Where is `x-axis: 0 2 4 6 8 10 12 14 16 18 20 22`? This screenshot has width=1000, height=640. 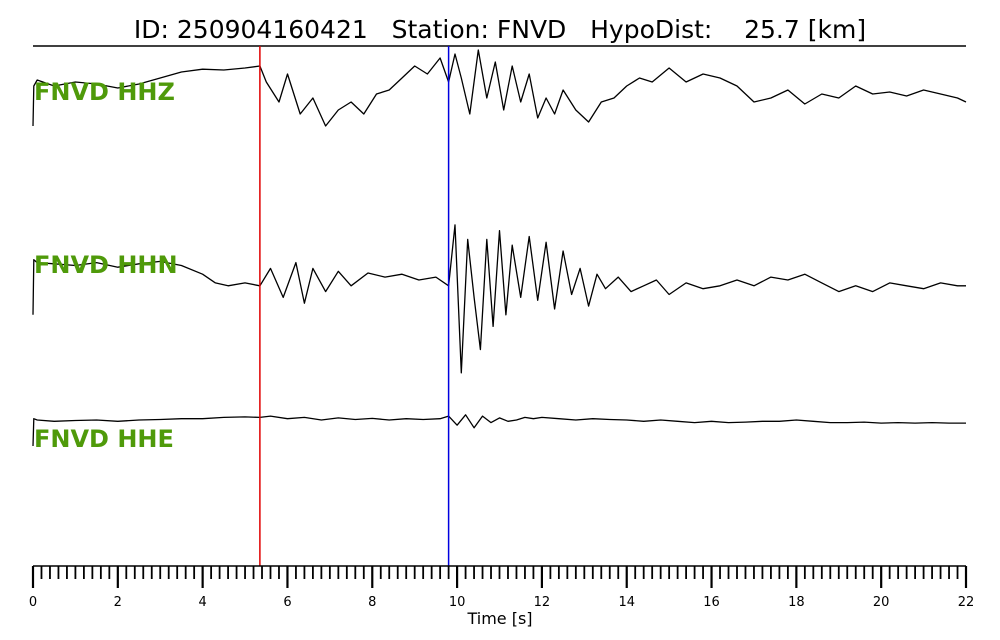 x-axis: 0 2 4 6 8 10 12 14 16 18 20 22 is located at coordinates (502, 587).